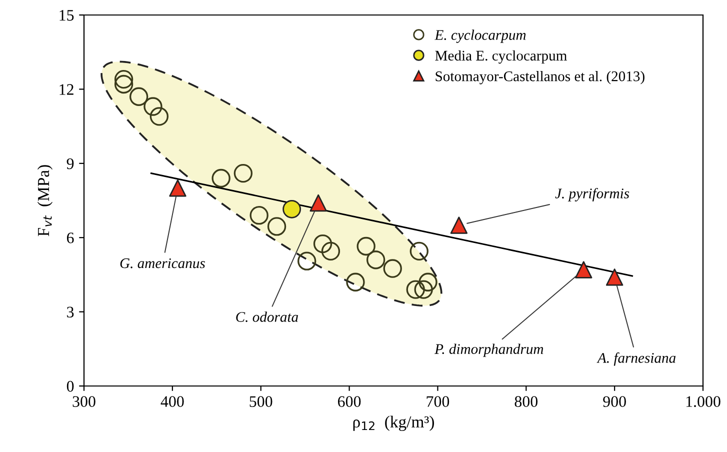  What do you see at coordinates (67, 15) in the screenshot?
I see `y-tick-label: 15` at bounding box center [67, 15].